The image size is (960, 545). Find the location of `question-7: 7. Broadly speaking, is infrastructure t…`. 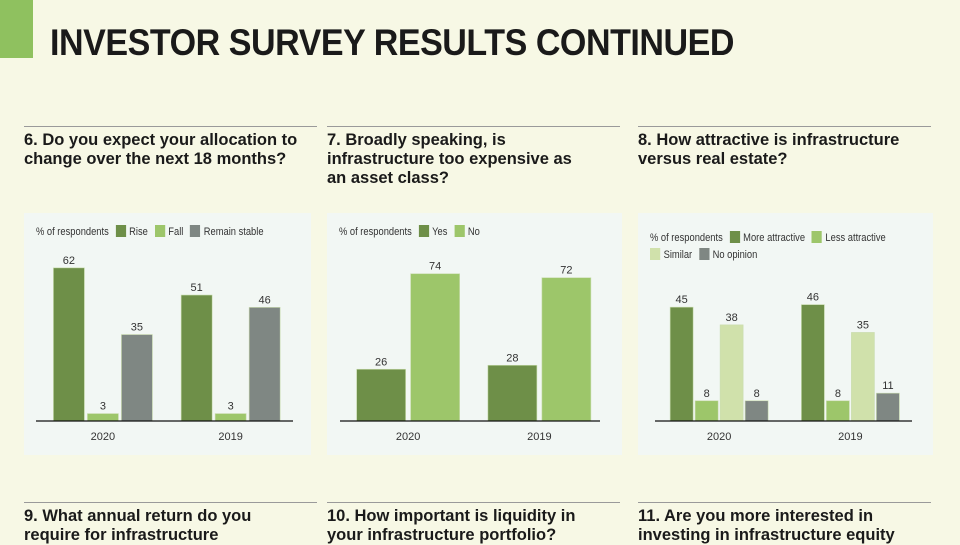

question-7: 7. Broadly speaking, is infrastructure t… is located at coordinates (473, 157).